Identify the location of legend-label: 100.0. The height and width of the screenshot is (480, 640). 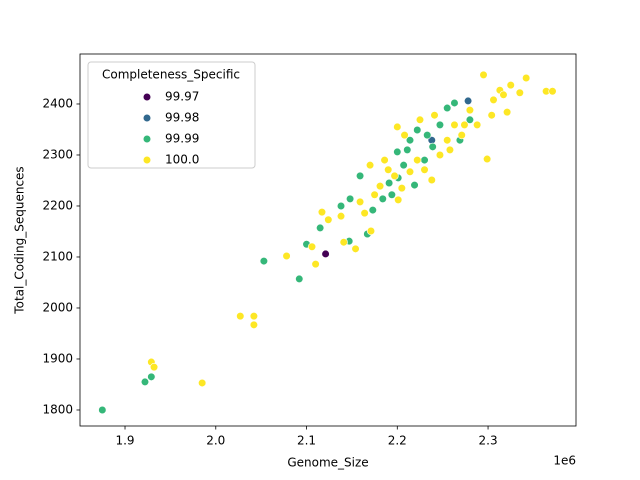
(182, 160).